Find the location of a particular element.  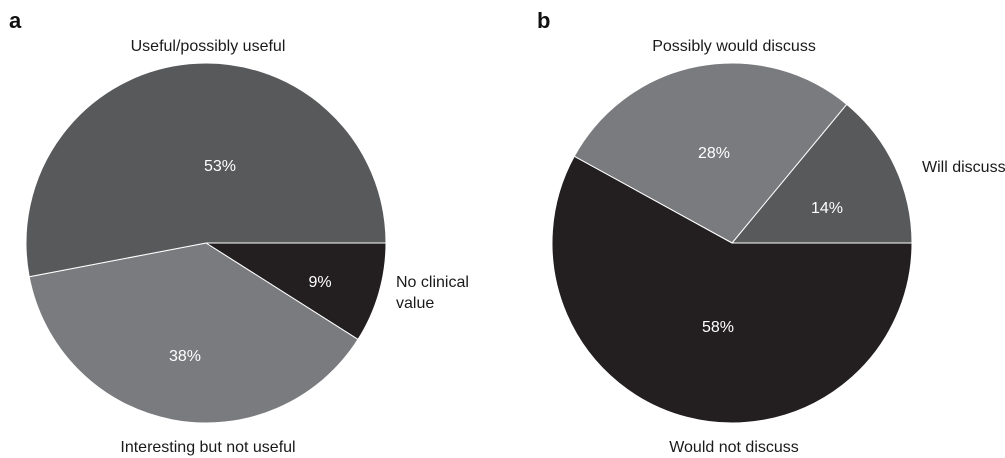

slice-name-label-a-no-value: No clinical value is located at coordinates (434, 293).